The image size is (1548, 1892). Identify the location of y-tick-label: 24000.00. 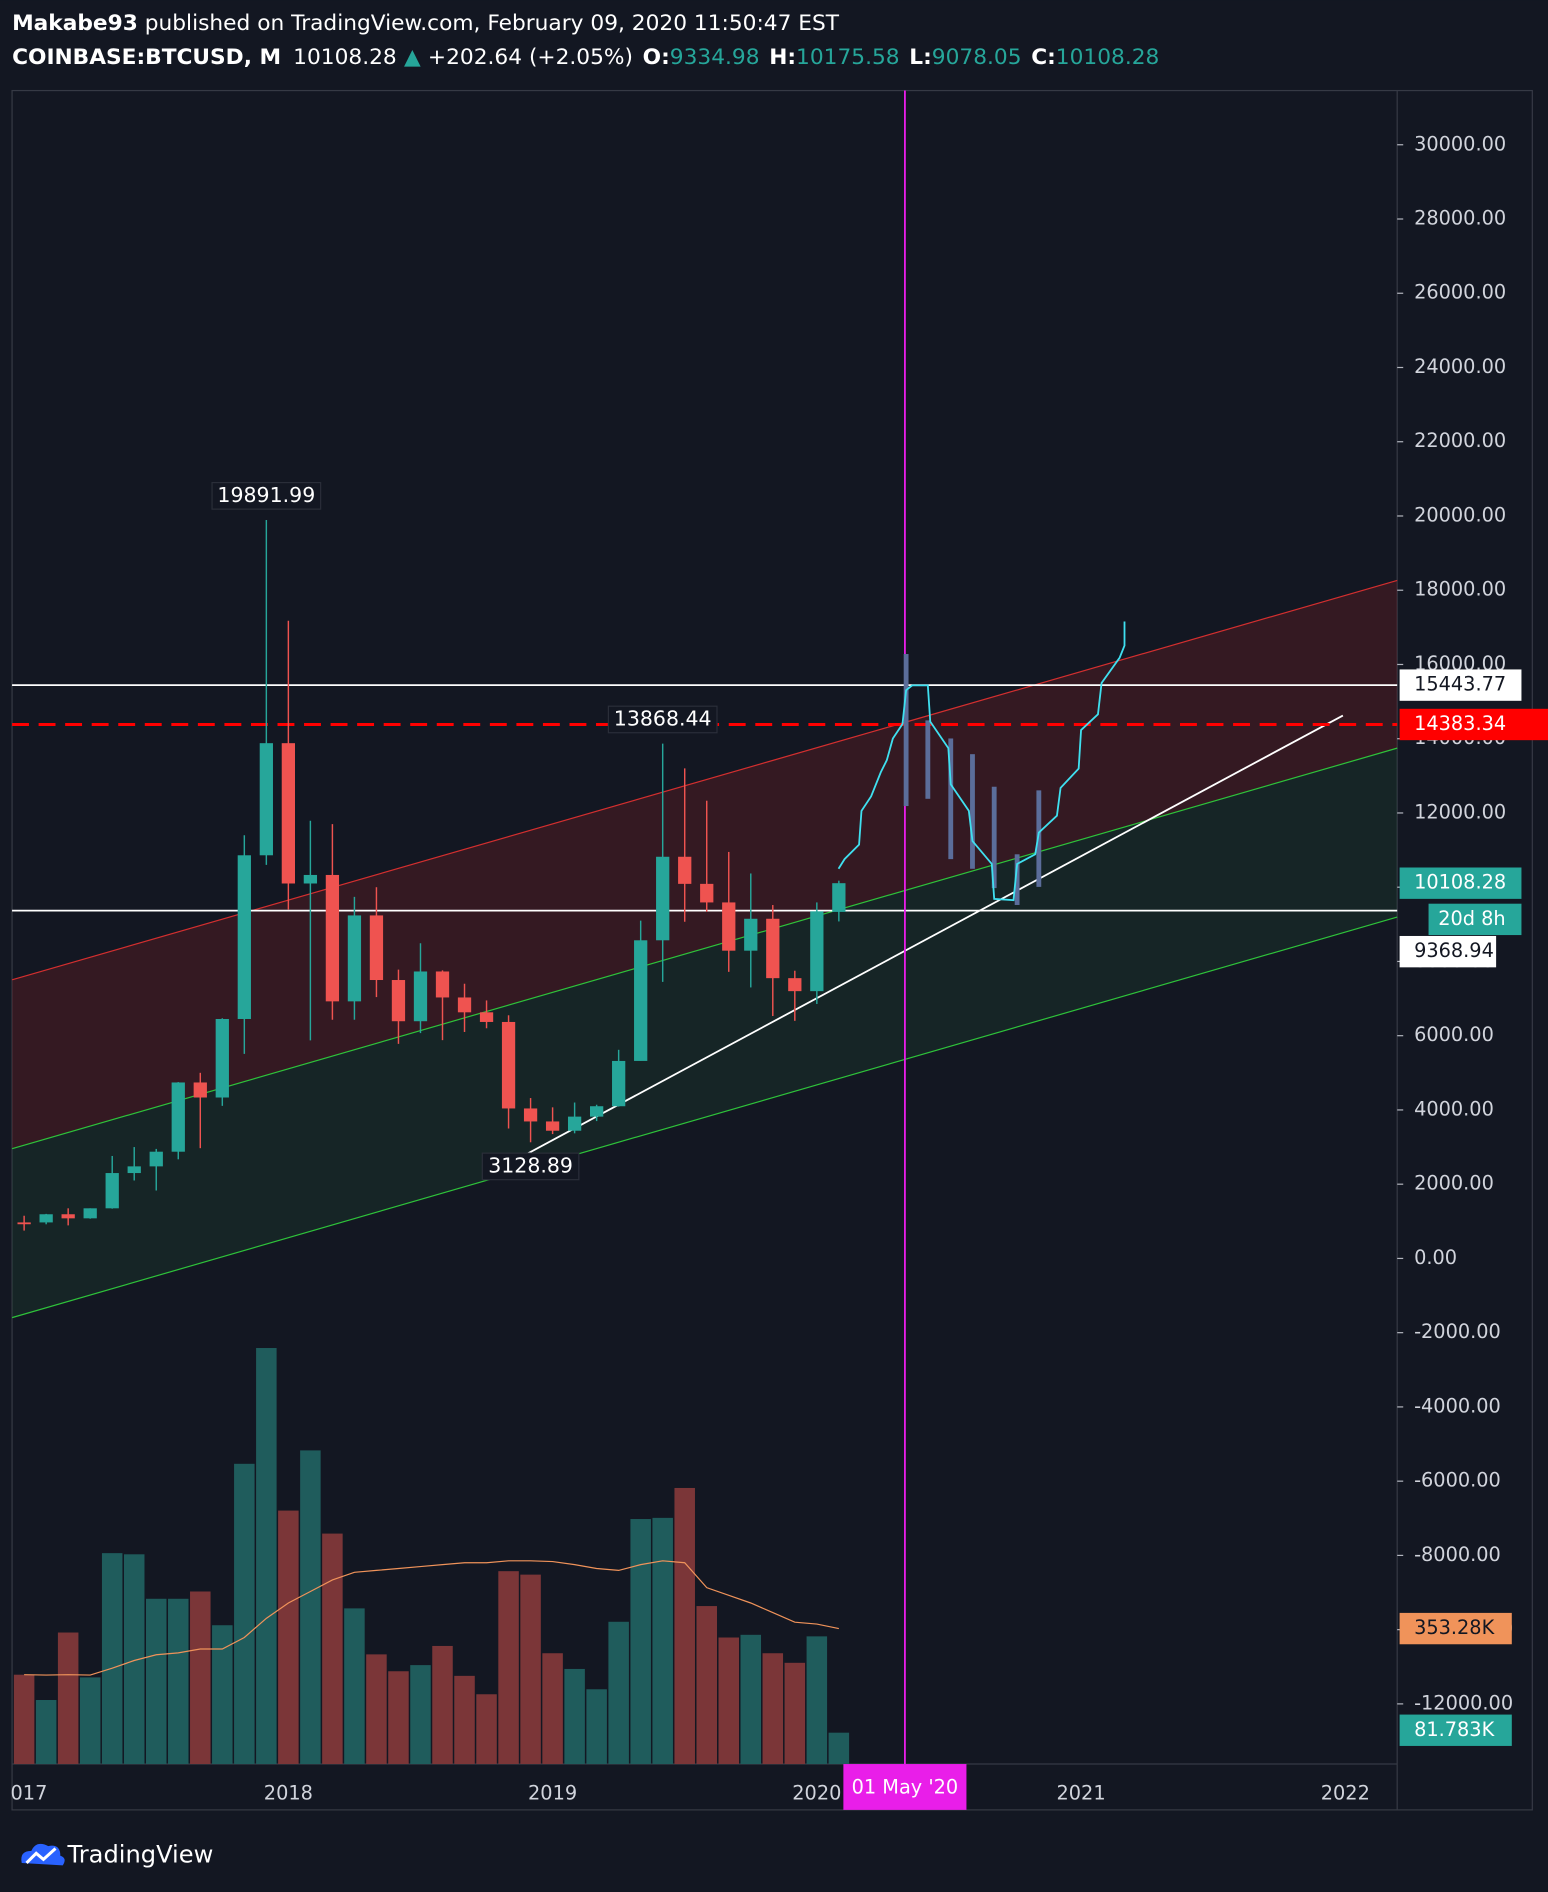
(1460, 366).